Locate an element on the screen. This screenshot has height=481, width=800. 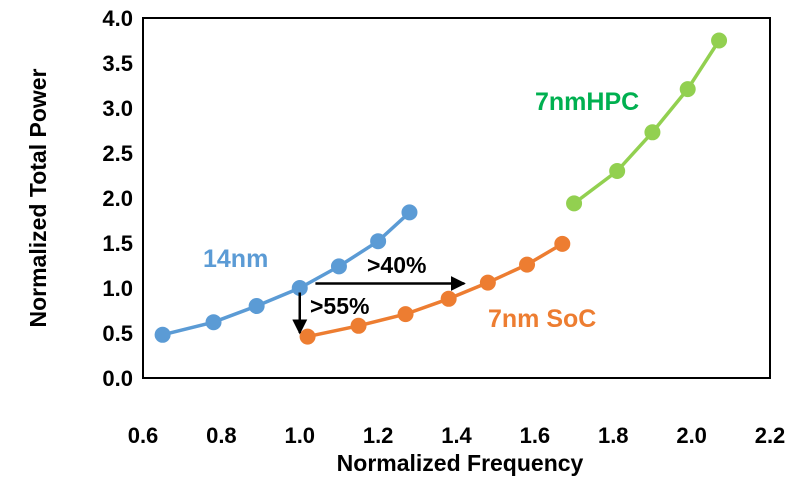
x-axis-ticks: 0.6 0.8 1.0 1.2 1.4 1.6 1.8 2.0 2.2 is located at coordinates (457, 435).